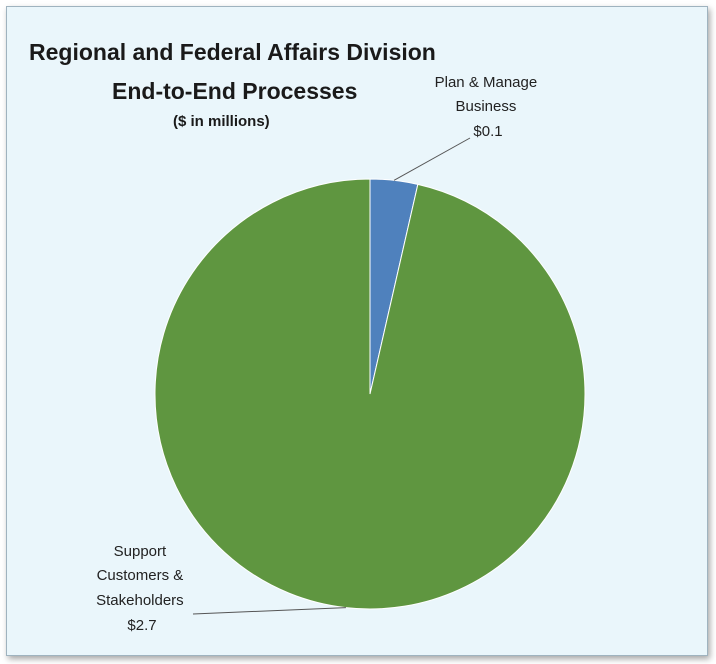  What do you see at coordinates (140, 575) in the screenshot?
I see `slice-label-line: Customers &` at bounding box center [140, 575].